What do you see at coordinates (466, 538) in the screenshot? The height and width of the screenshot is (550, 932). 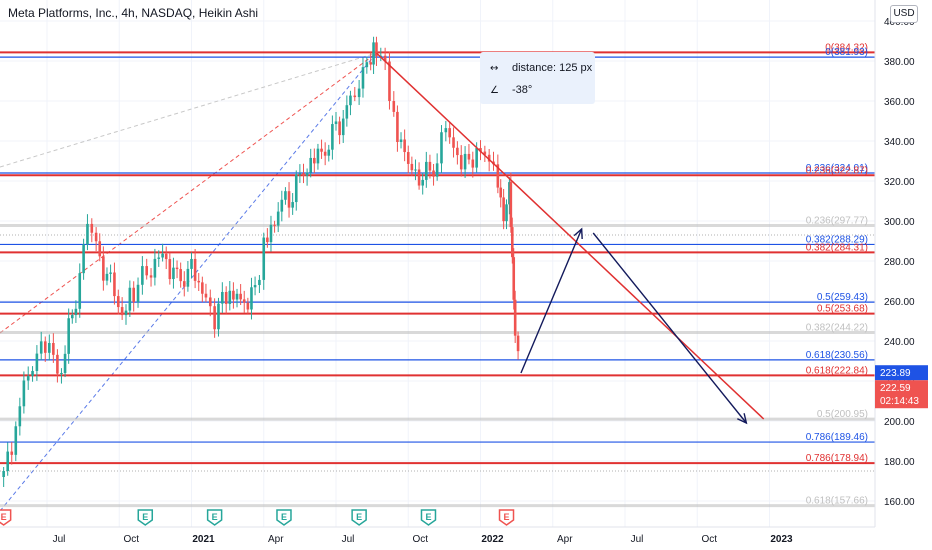 I see `time-axis` at bounding box center [466, 538].